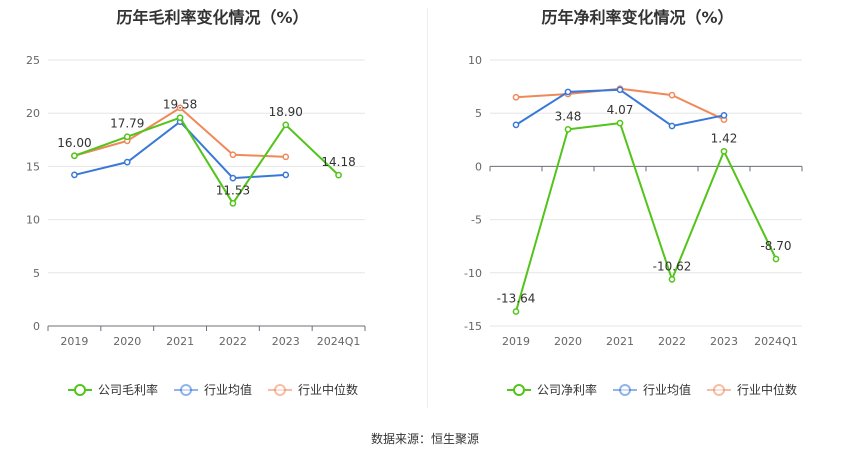 The height and width of the screenshot is (459, 850). What do you see at coordinates (33, 113) in the screenshot?
I see `y-tick-label: 20` at bounding box center [33, 113].